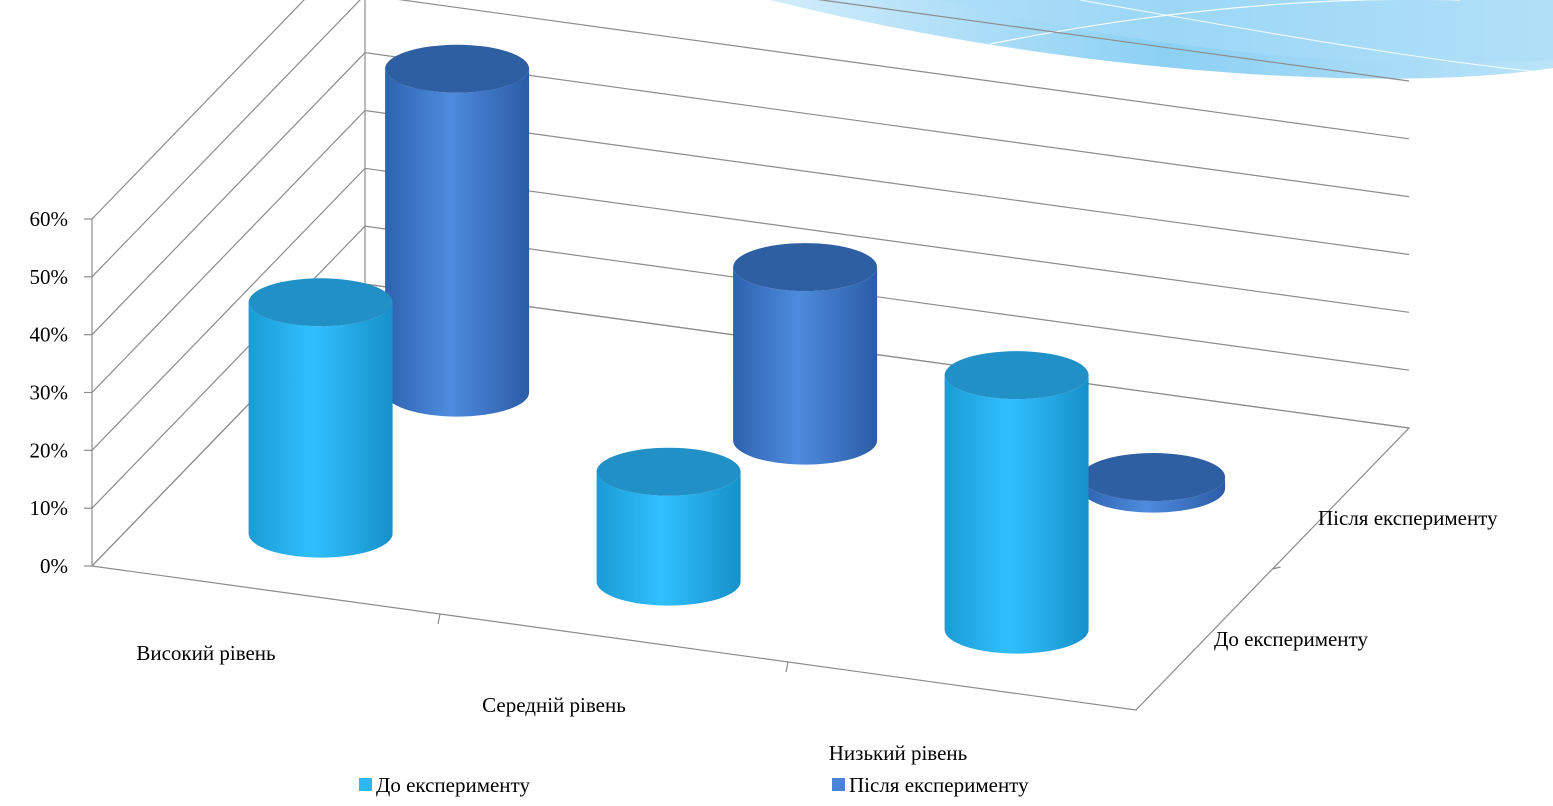 The height and width of the screenshot is (806, 1553). What do you see at coordinates (54, 566) in the screenshot?
I see `y-tick-label: 0%` at bounding box center [54, 566].